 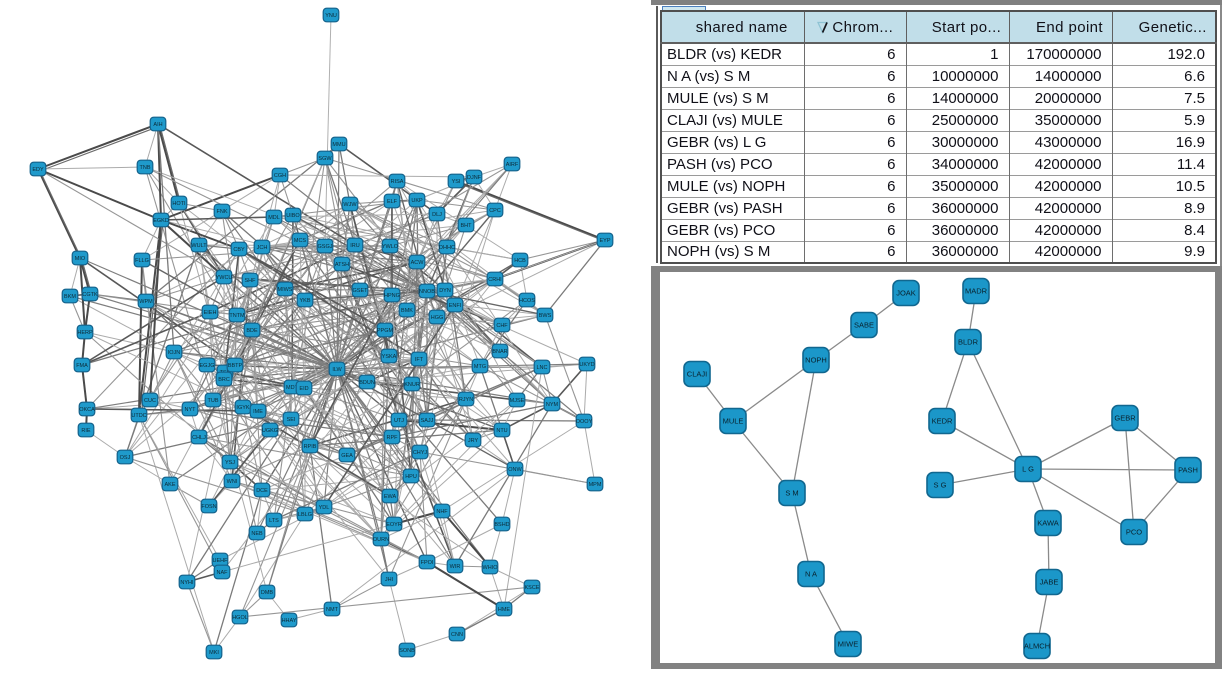 What do you see at coordinates (85, 333) in the screenshot?
I see `svg-text: HERP` at bounding box center [85, 333].